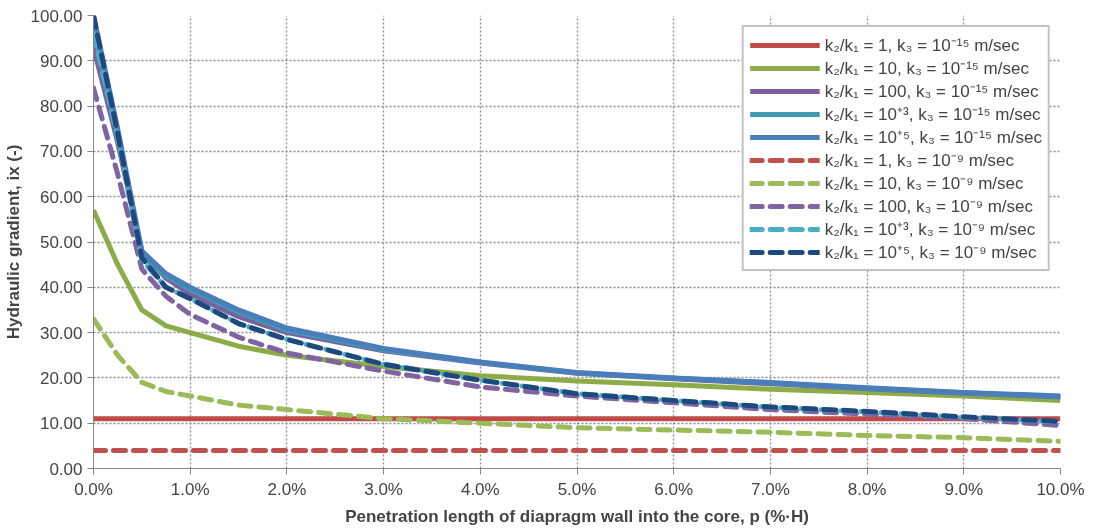  Describe the element at coordinates (926, 68) in the screenshot. I see `legend-label: k₂/k₁ = 10, k₃ = 10⁻¹⁵ m/sec` at that location.